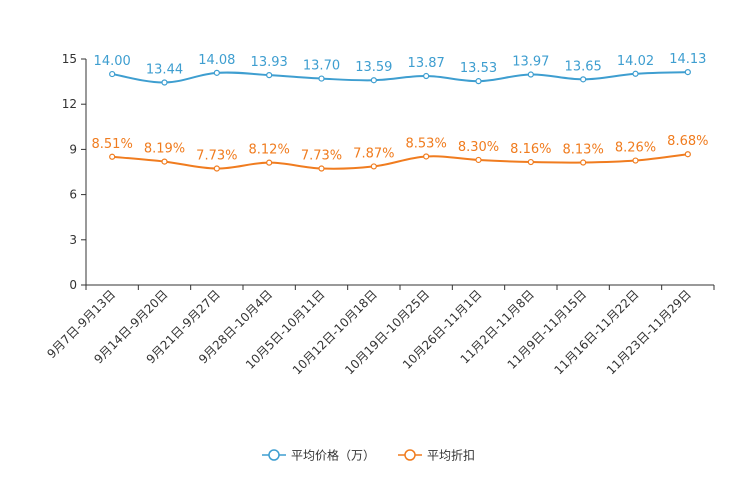 The image size is (744, 500). I want to click on data-label: 13.87, so click(426, 63).